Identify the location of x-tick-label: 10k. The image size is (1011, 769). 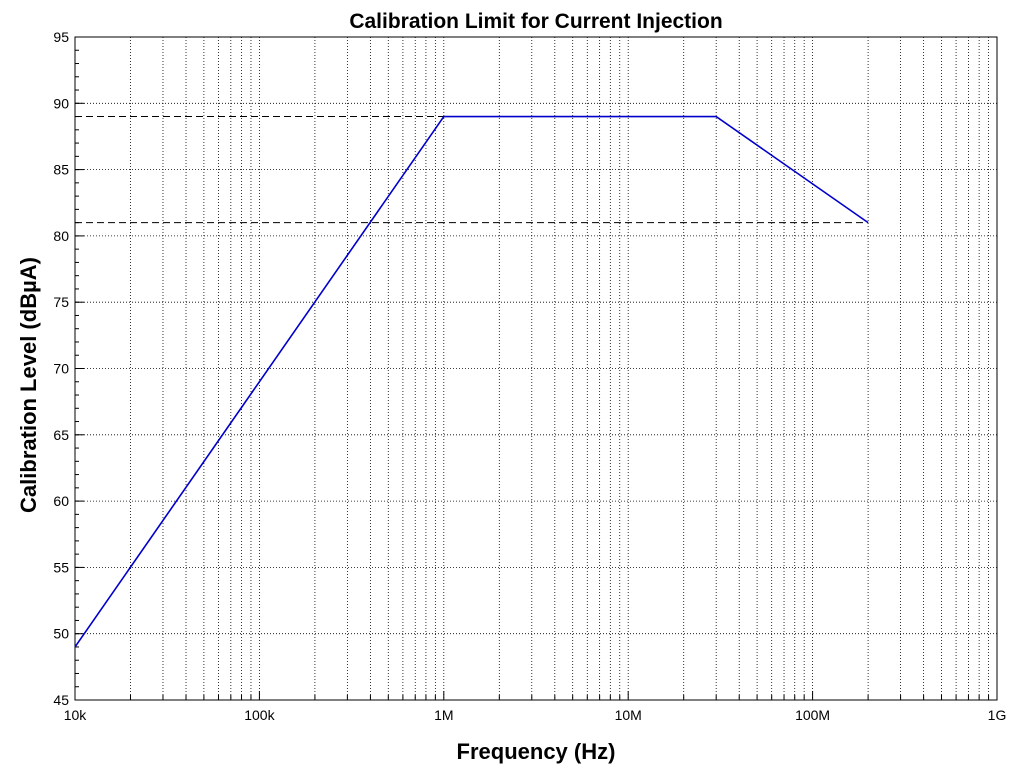
(76, 715).